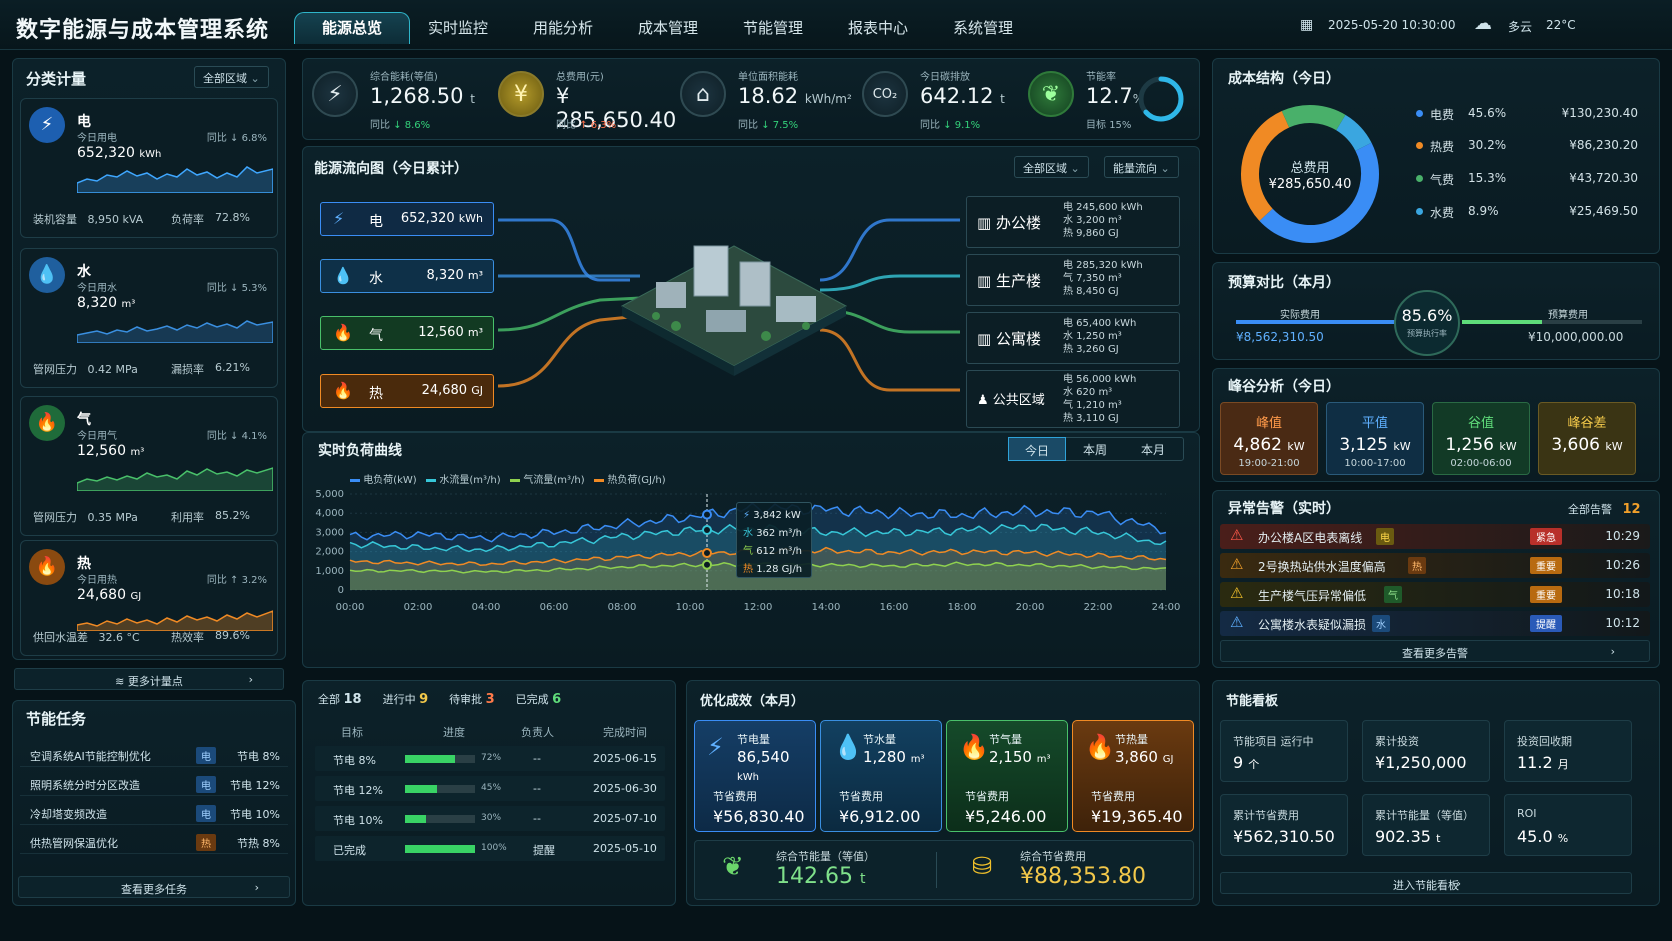 The width and height of the screenshot is (1672, 941). What do you see at coordinates (982, 28) in the screenshot?
I see `tab-system: 系统管理` at bounding box center [982, 28].